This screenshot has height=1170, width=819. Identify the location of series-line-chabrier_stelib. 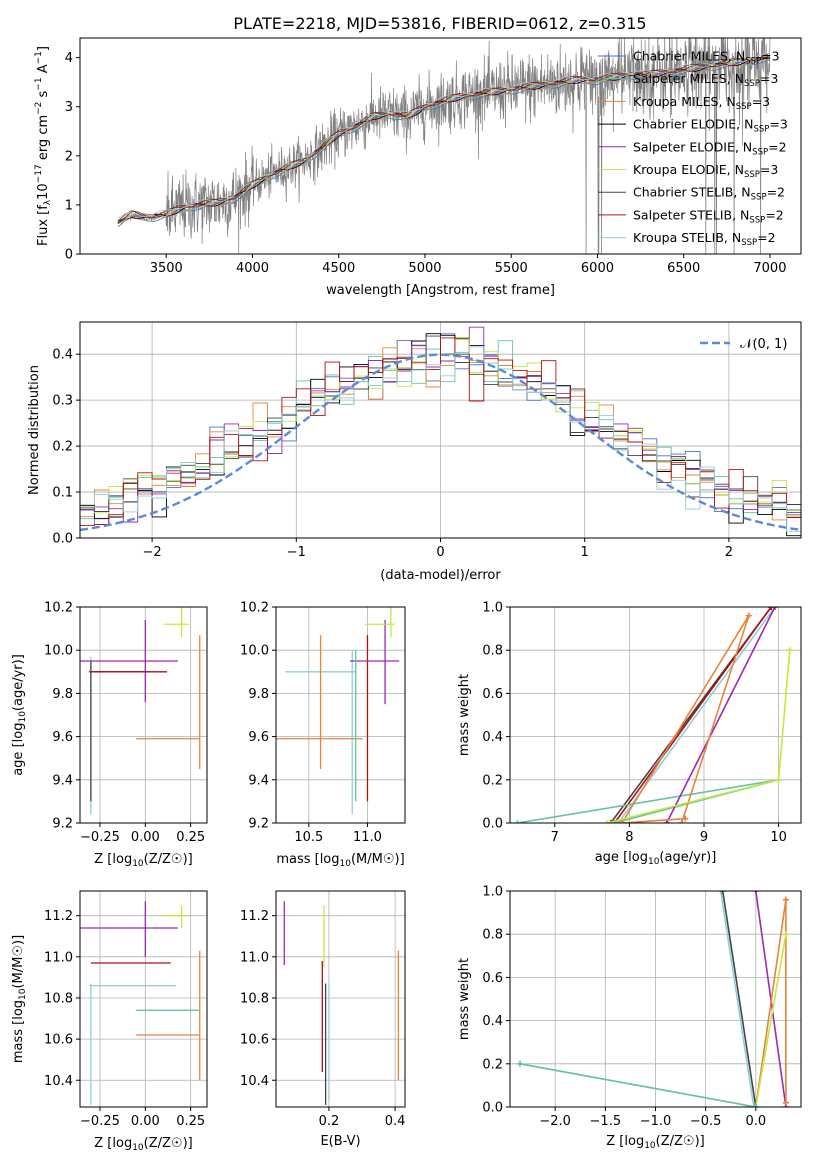
(739, 999).